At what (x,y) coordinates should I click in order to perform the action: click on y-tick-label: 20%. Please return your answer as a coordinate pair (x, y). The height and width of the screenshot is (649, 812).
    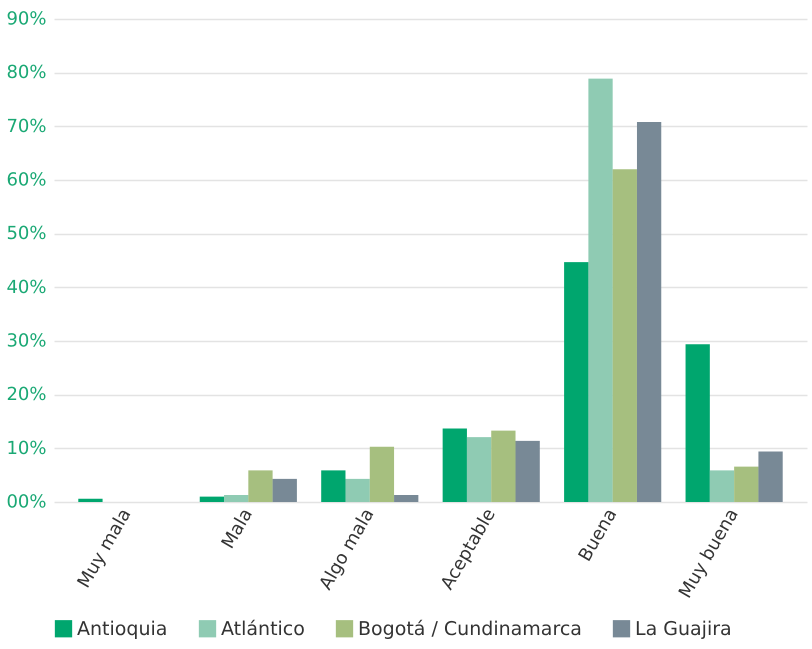
    Looking at the image, I should click on (26, 395).